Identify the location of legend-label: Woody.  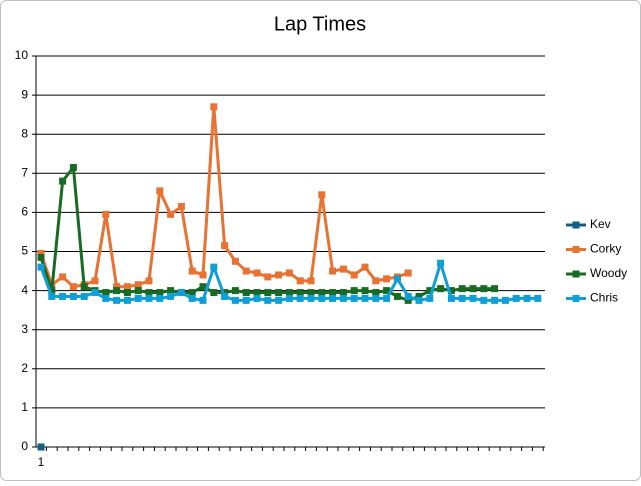
(608, 273).